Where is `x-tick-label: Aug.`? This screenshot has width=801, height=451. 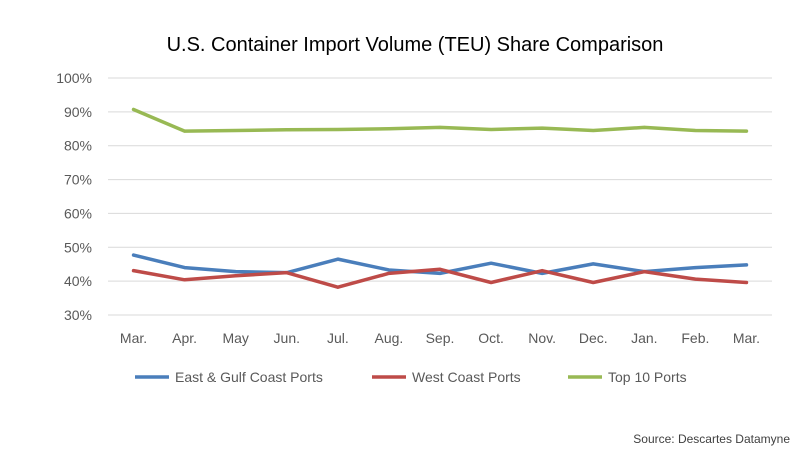 x-tick-label: Aug. is located at coordinates (389, 338).